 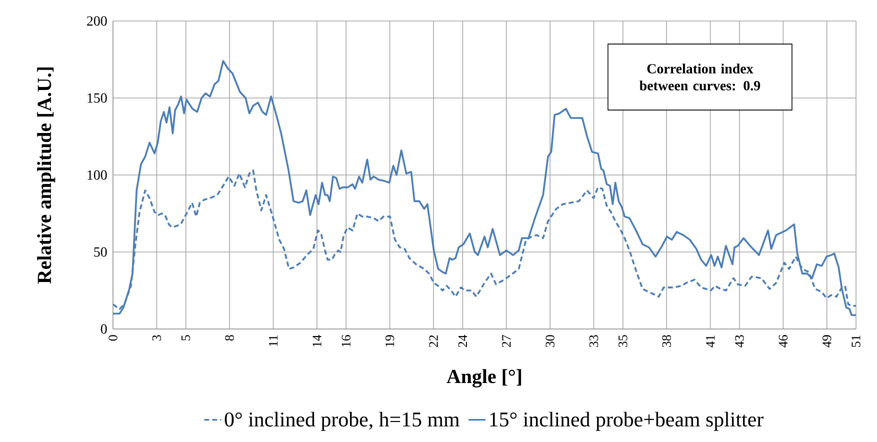 What do you see at coordinates (623, 341) in the screenshot?
I see `x-tick-label: 35` at bounding box center [623, 341].